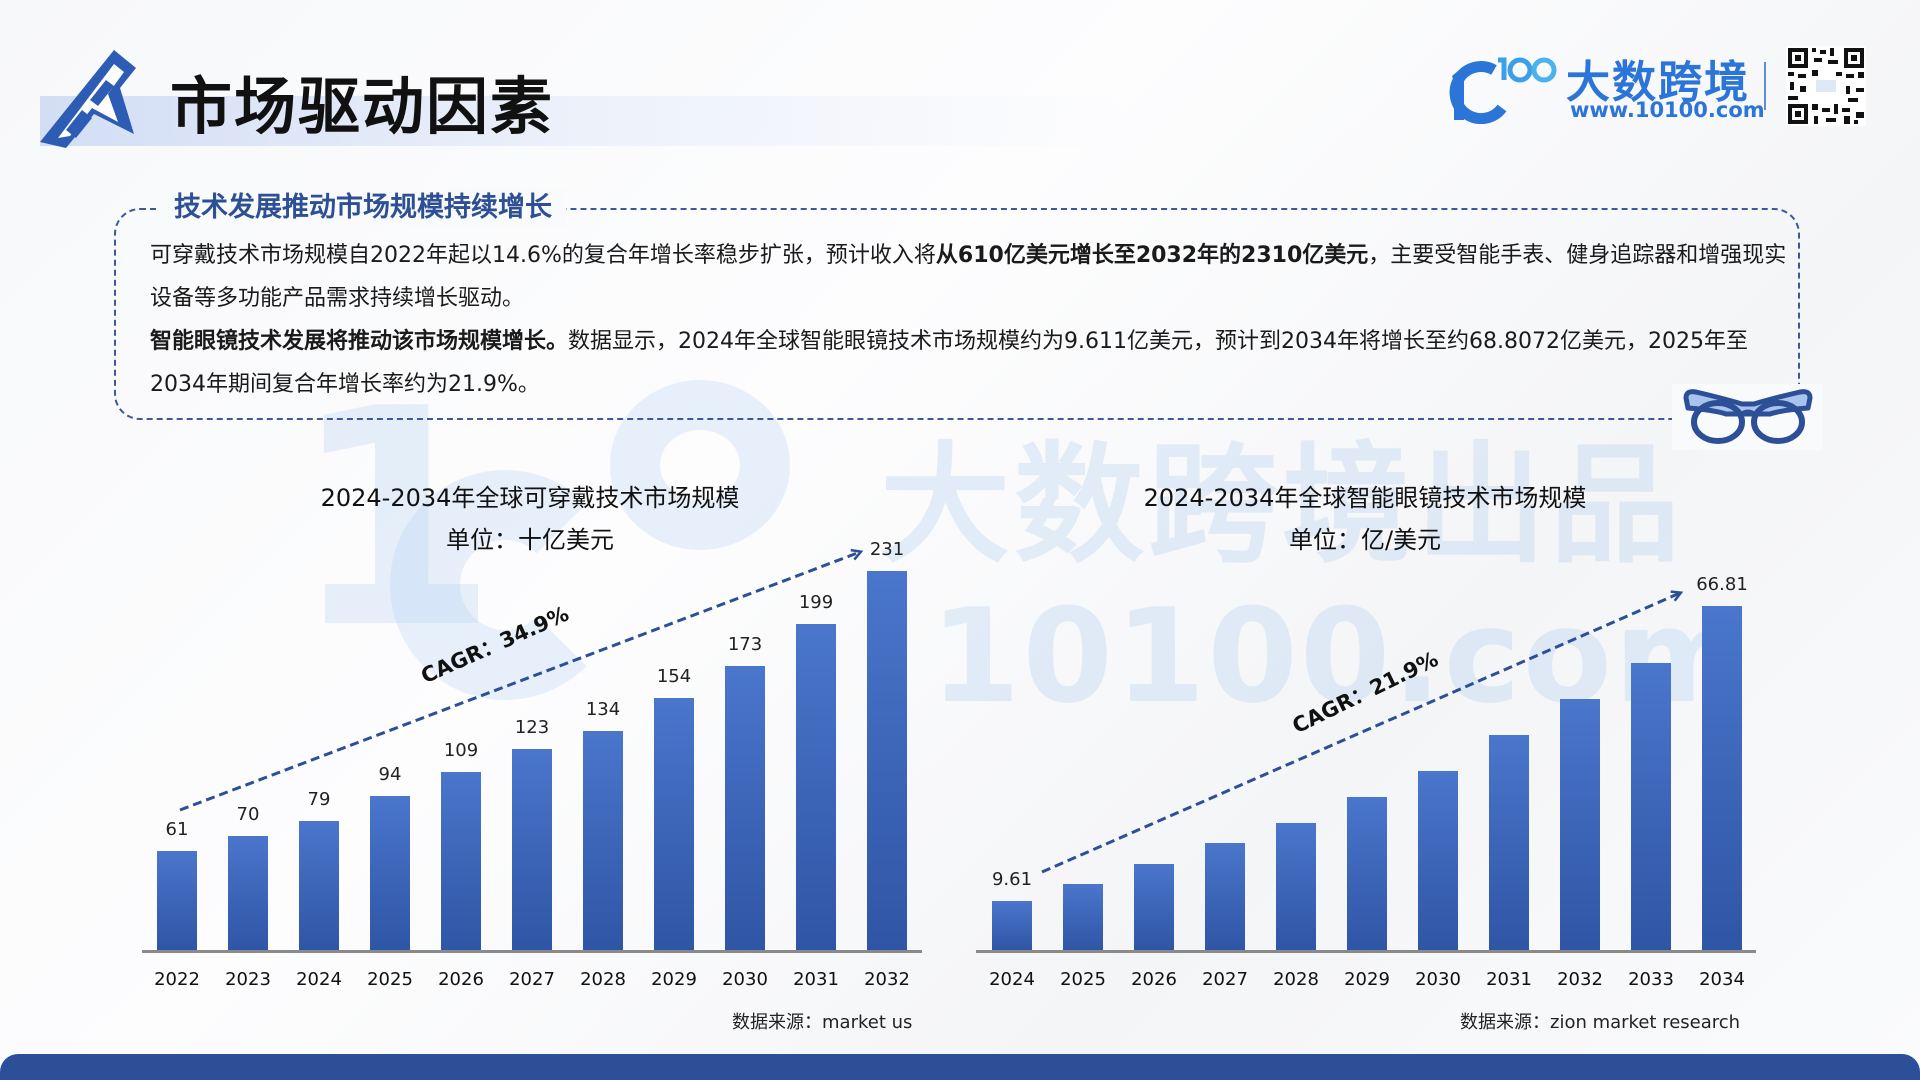 The height and width of the screenshot is (1080, 1920). What do you see at coordinates (177, 829) in the screenshot?
I see `bar-value-label: 61` at bounding box center [177, 829].